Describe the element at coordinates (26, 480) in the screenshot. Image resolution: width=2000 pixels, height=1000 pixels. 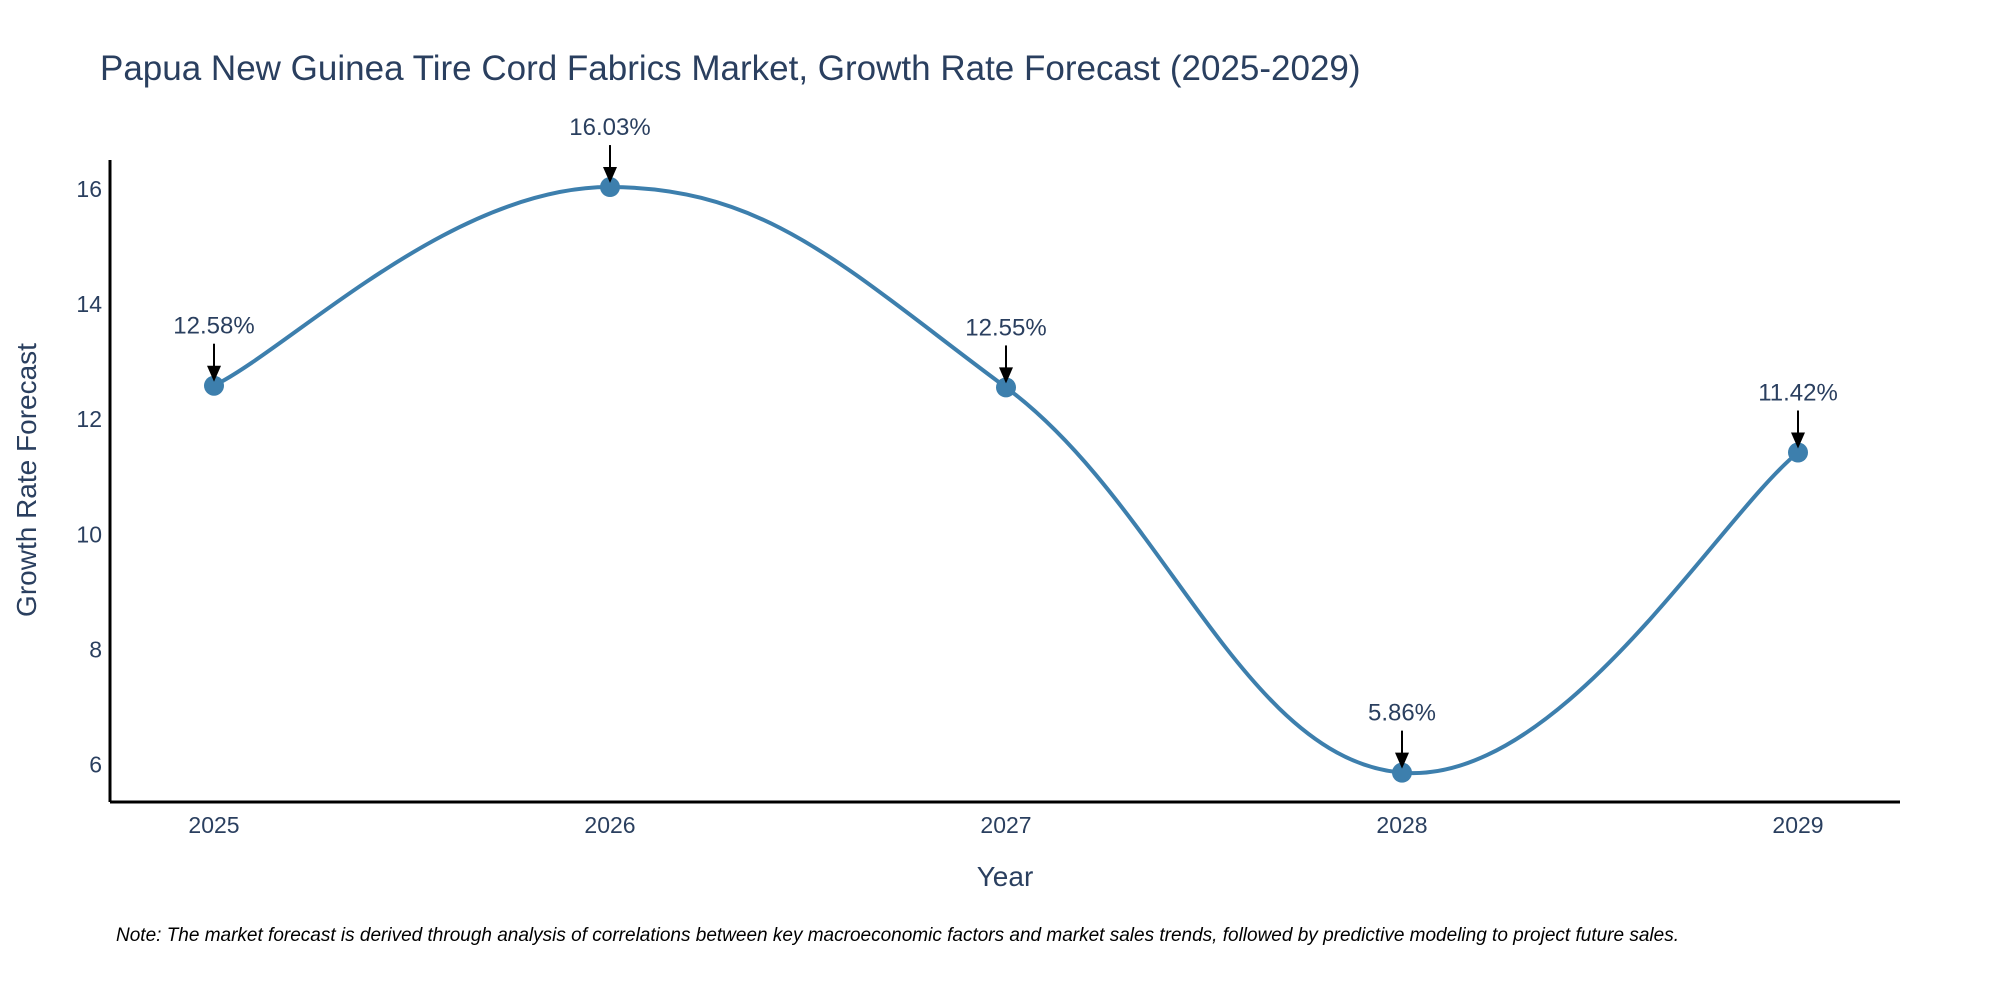
I see `y-axis-title: Growth Rate Forecast` at that location.